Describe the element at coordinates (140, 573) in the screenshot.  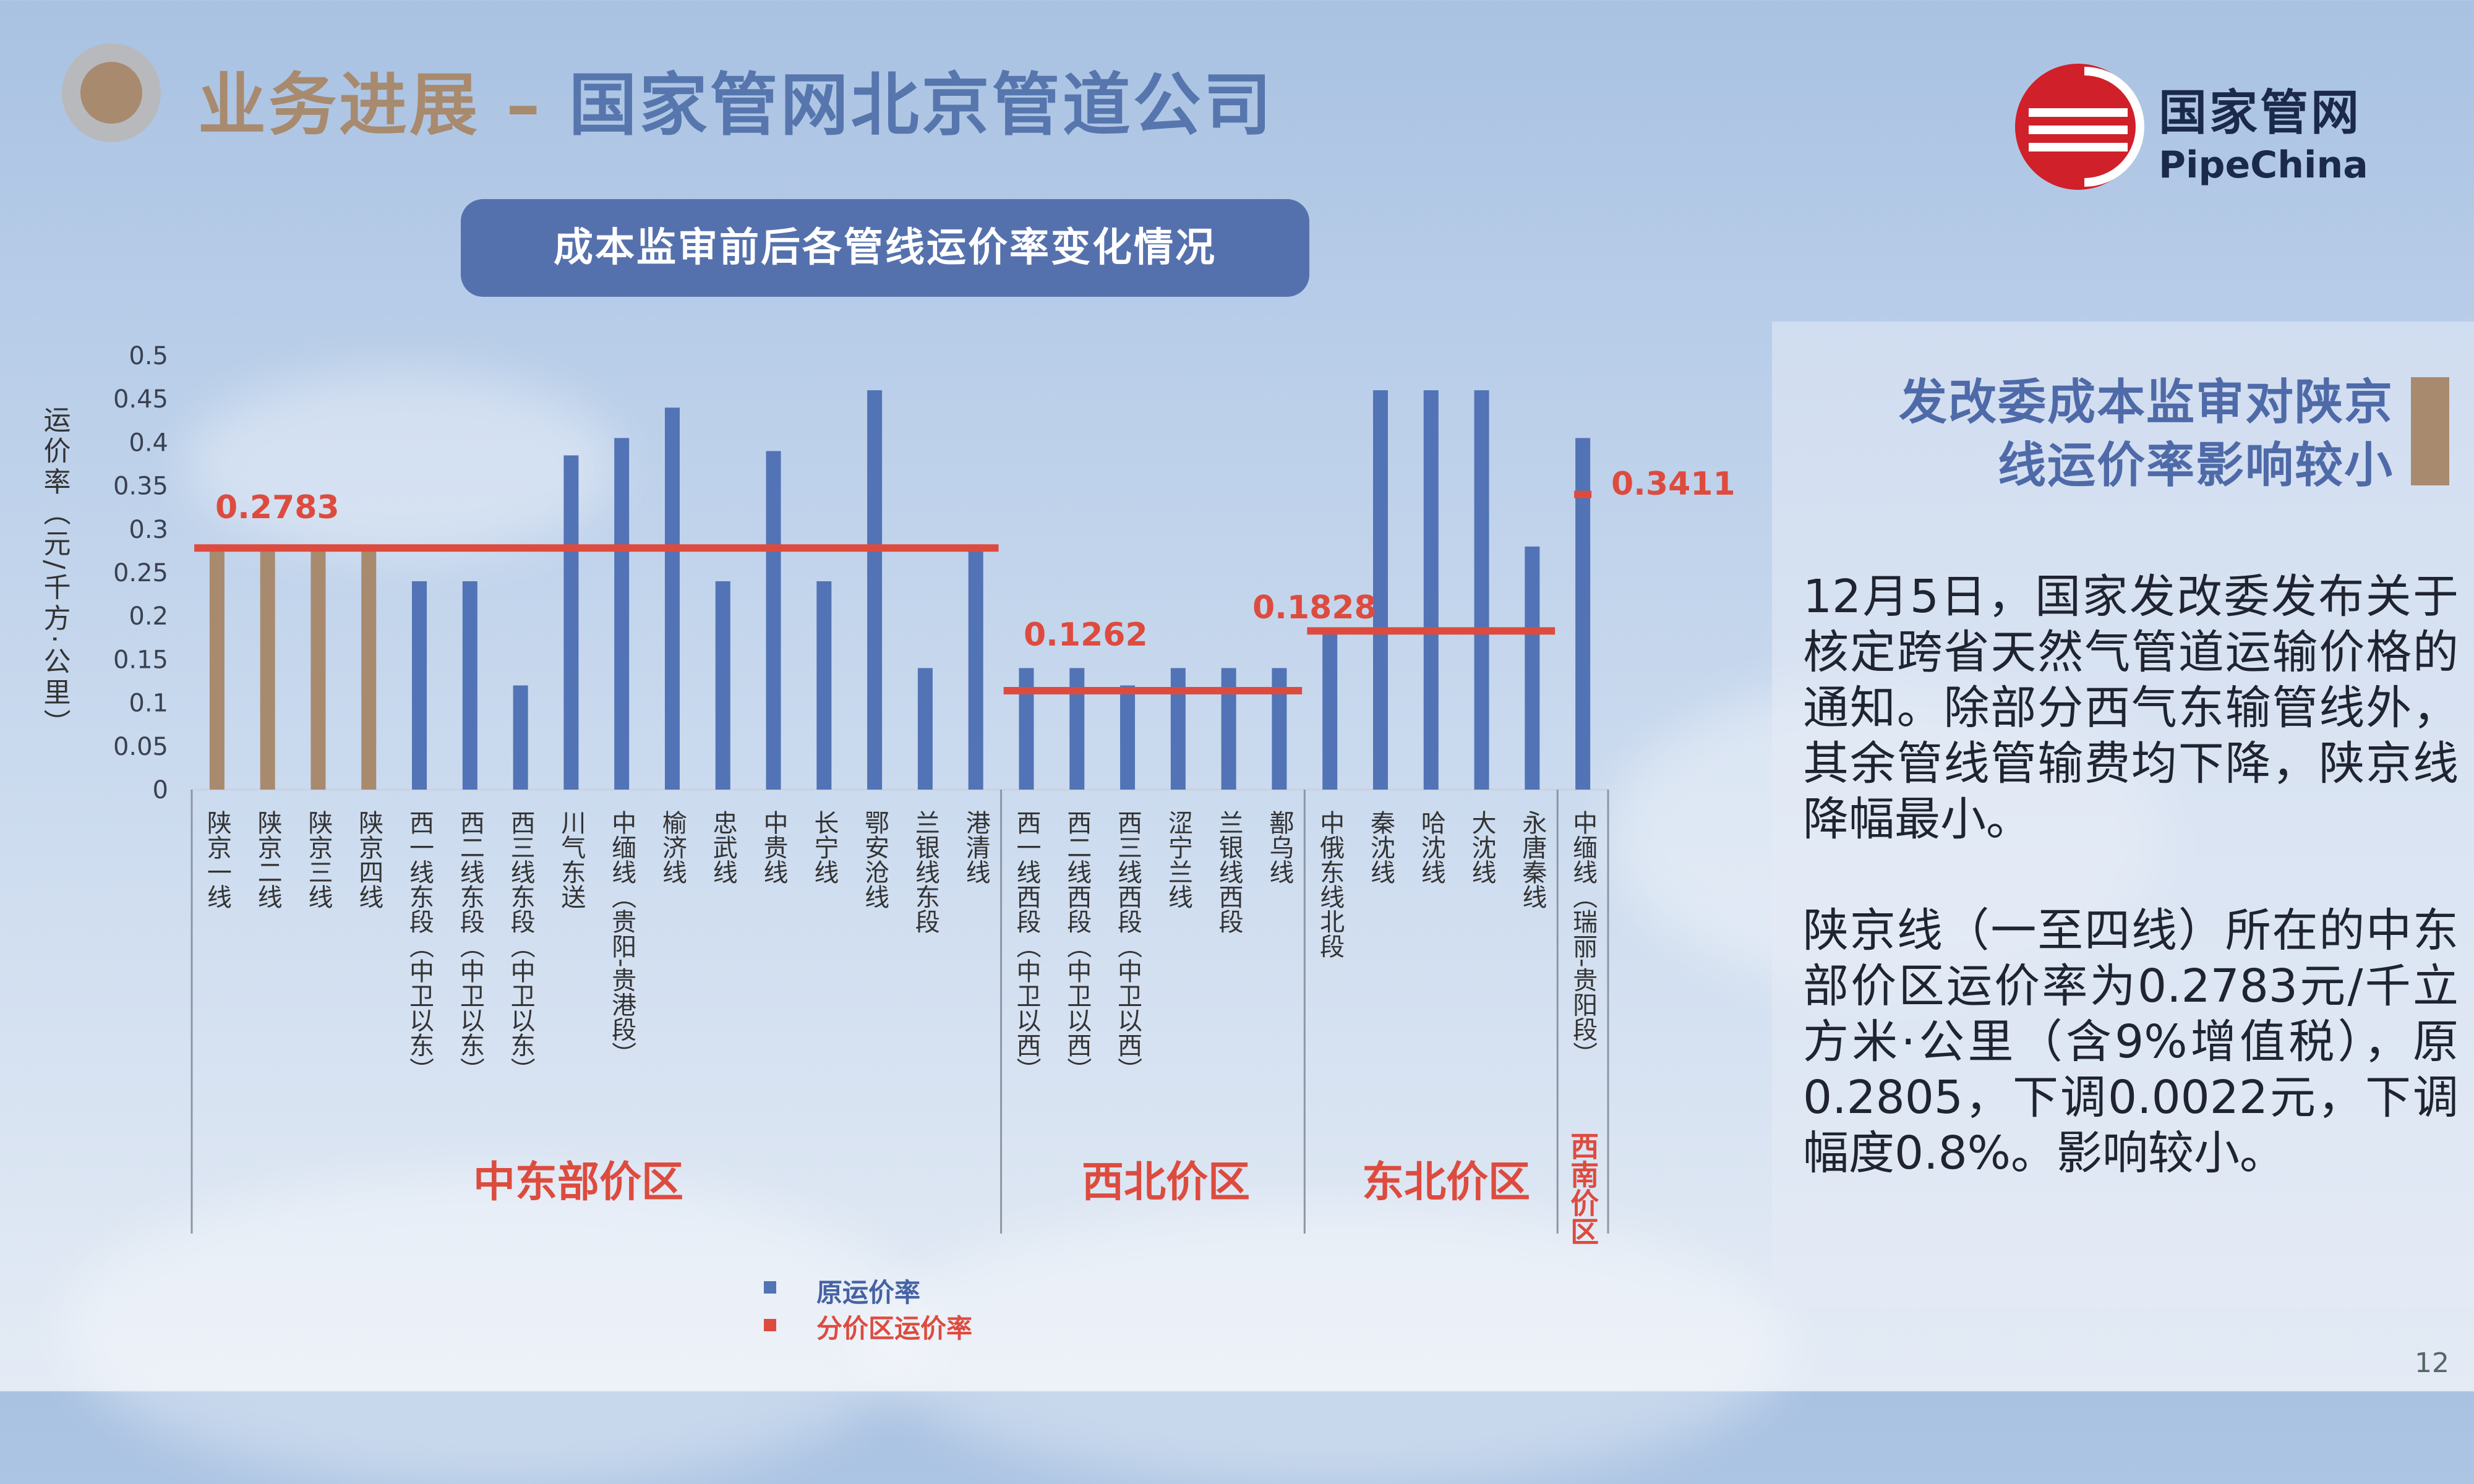
I see `y-tick-label: 0.25` at that location.